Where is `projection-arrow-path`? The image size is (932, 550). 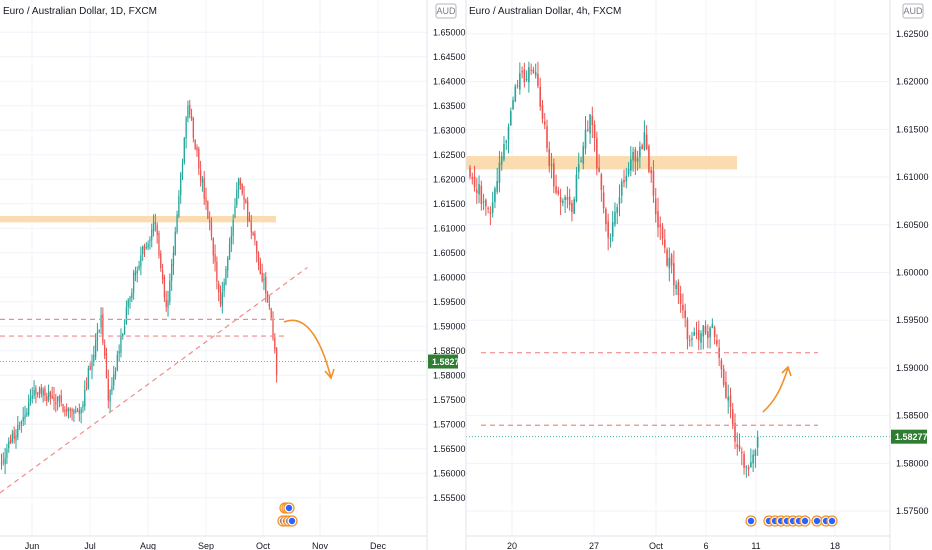
projection-arrow-path is located at coordinates (775, 390).